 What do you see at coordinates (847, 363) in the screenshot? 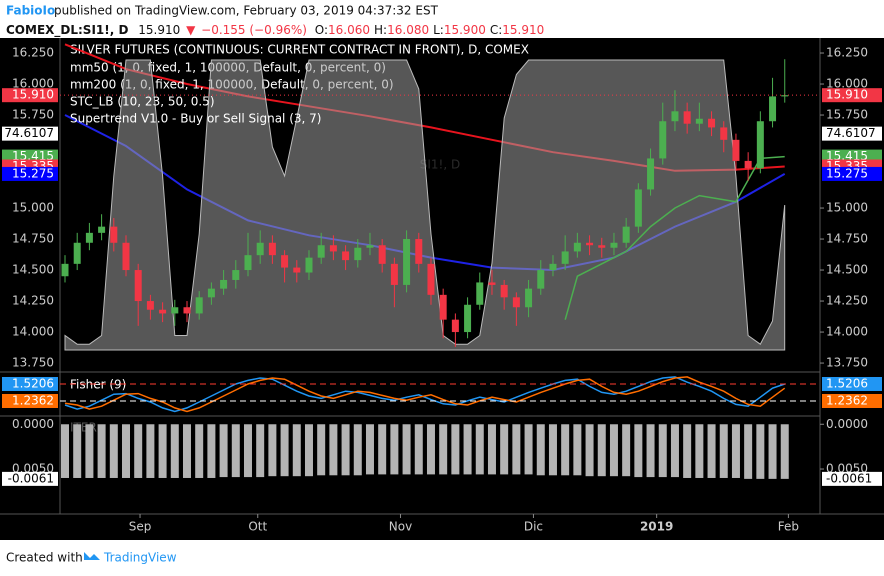
I see `y-tick-label: 13.750` at bounding box center [847, 363].